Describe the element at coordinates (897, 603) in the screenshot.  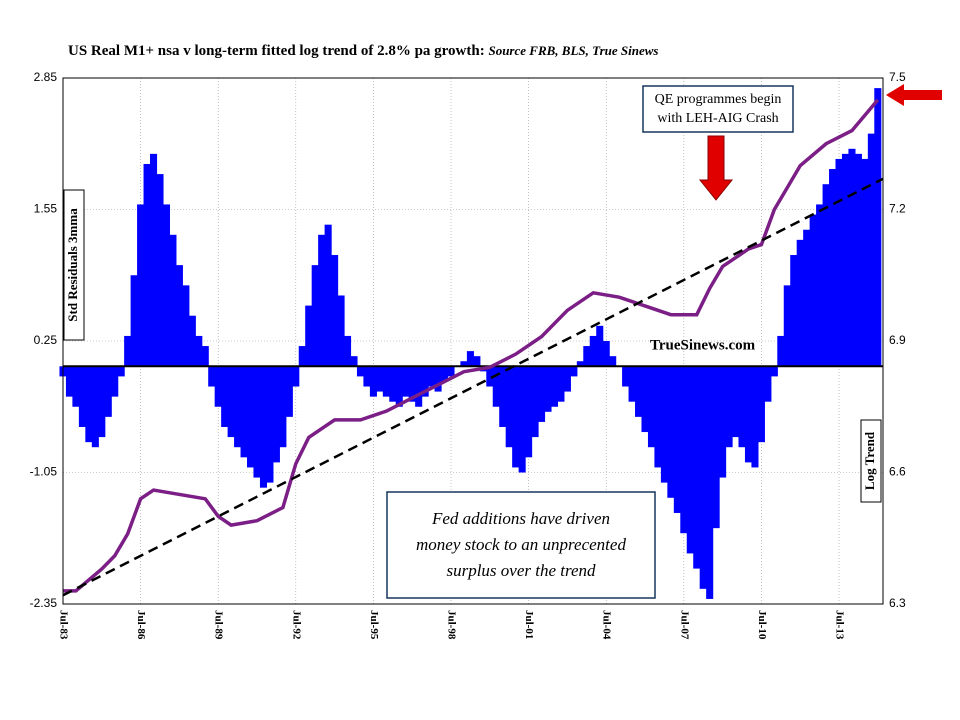
I see `y2-tick-label: 6.3` at that location.